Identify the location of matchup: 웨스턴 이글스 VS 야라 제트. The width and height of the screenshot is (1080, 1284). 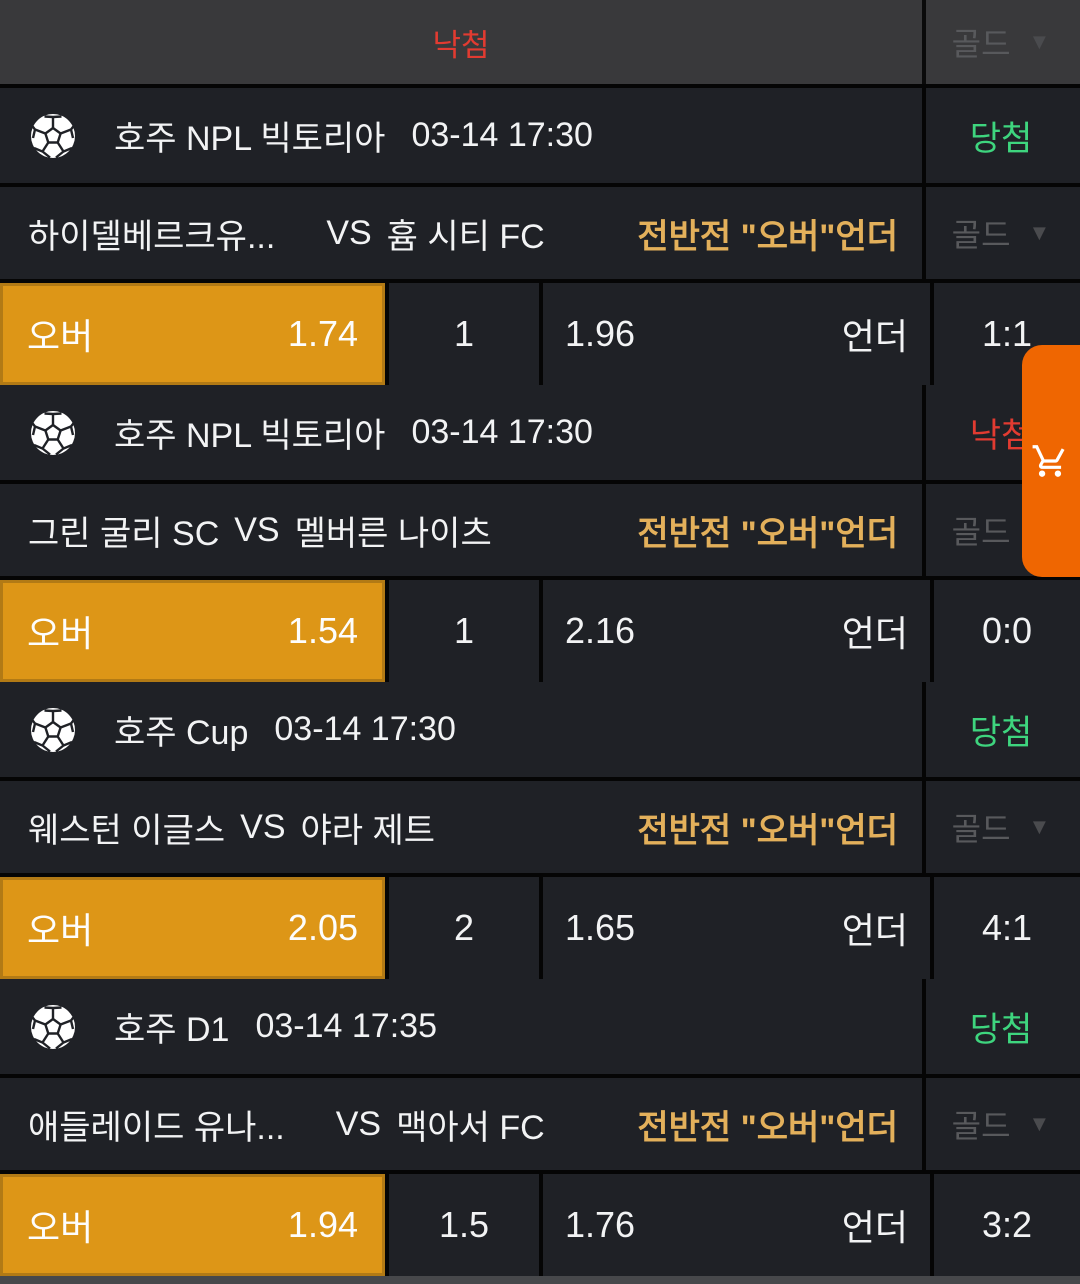
(231, 827).